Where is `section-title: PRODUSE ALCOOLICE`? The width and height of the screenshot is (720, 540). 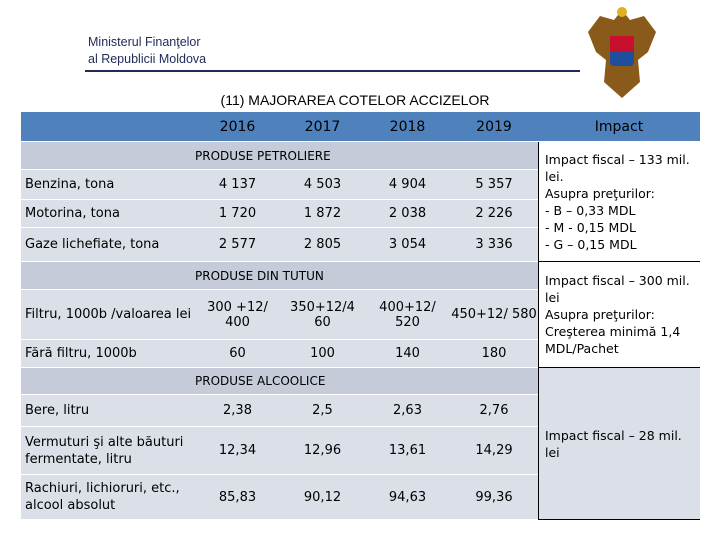 section-title: PRODUSE ALCOOLICE is located at coordinates (342, 381).